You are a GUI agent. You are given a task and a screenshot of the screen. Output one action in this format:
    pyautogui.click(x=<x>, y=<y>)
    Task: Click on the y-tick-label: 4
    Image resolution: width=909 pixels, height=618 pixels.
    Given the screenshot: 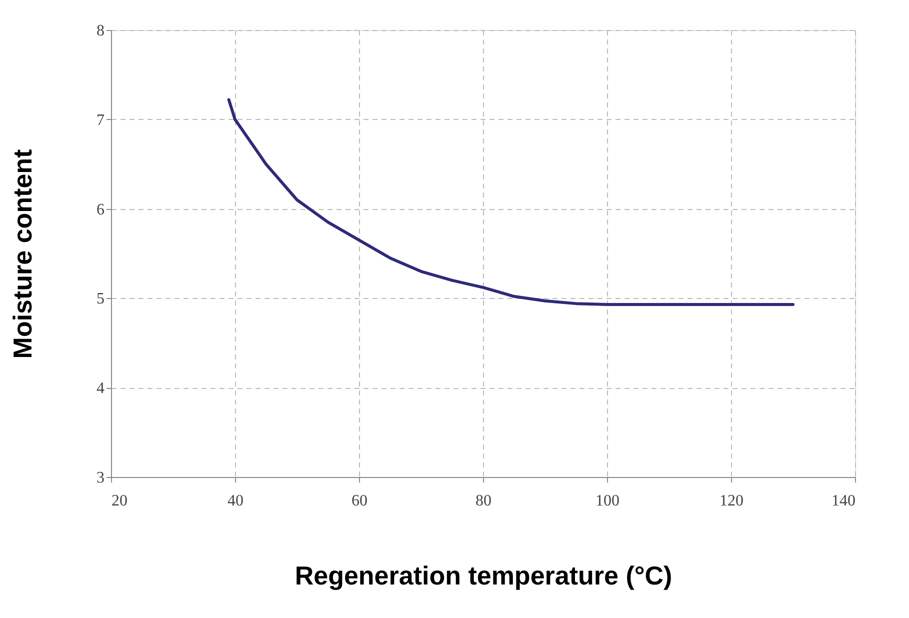 What is the action you would take?
    pyautogui.click(x=100, y=389)
    